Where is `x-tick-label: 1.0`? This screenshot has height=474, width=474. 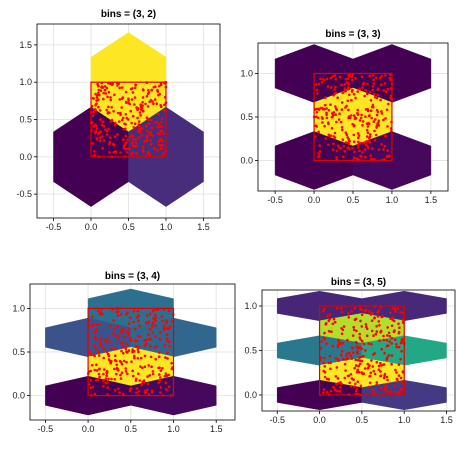 x-tick-label: 1.0 is located at coordinates (166, 227).